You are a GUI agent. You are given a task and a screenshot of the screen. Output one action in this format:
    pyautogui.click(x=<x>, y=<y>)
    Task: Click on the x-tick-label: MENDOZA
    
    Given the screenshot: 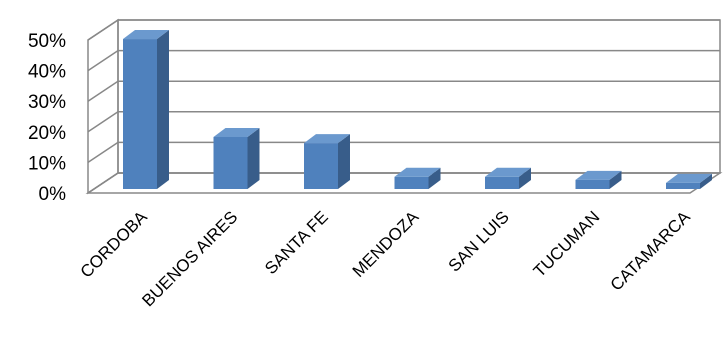 What is the action you would take?
    pyautogui.click(x=386, y=244)
    